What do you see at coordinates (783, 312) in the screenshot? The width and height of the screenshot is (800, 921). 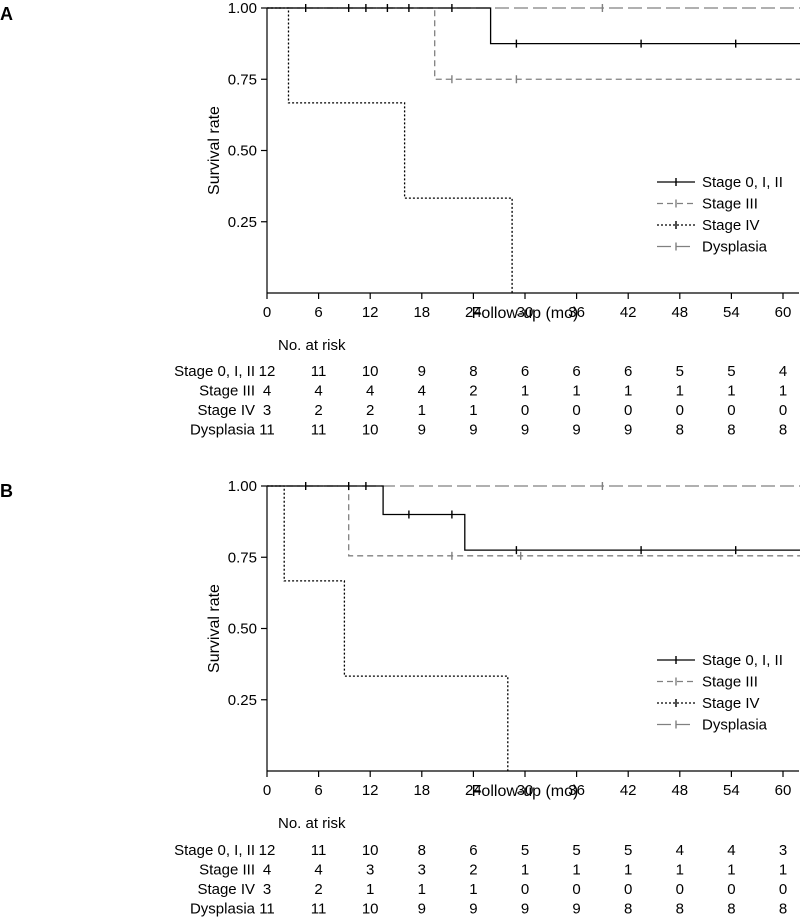 I see `x-tick-label: 60` at bounding box center [783, 312].